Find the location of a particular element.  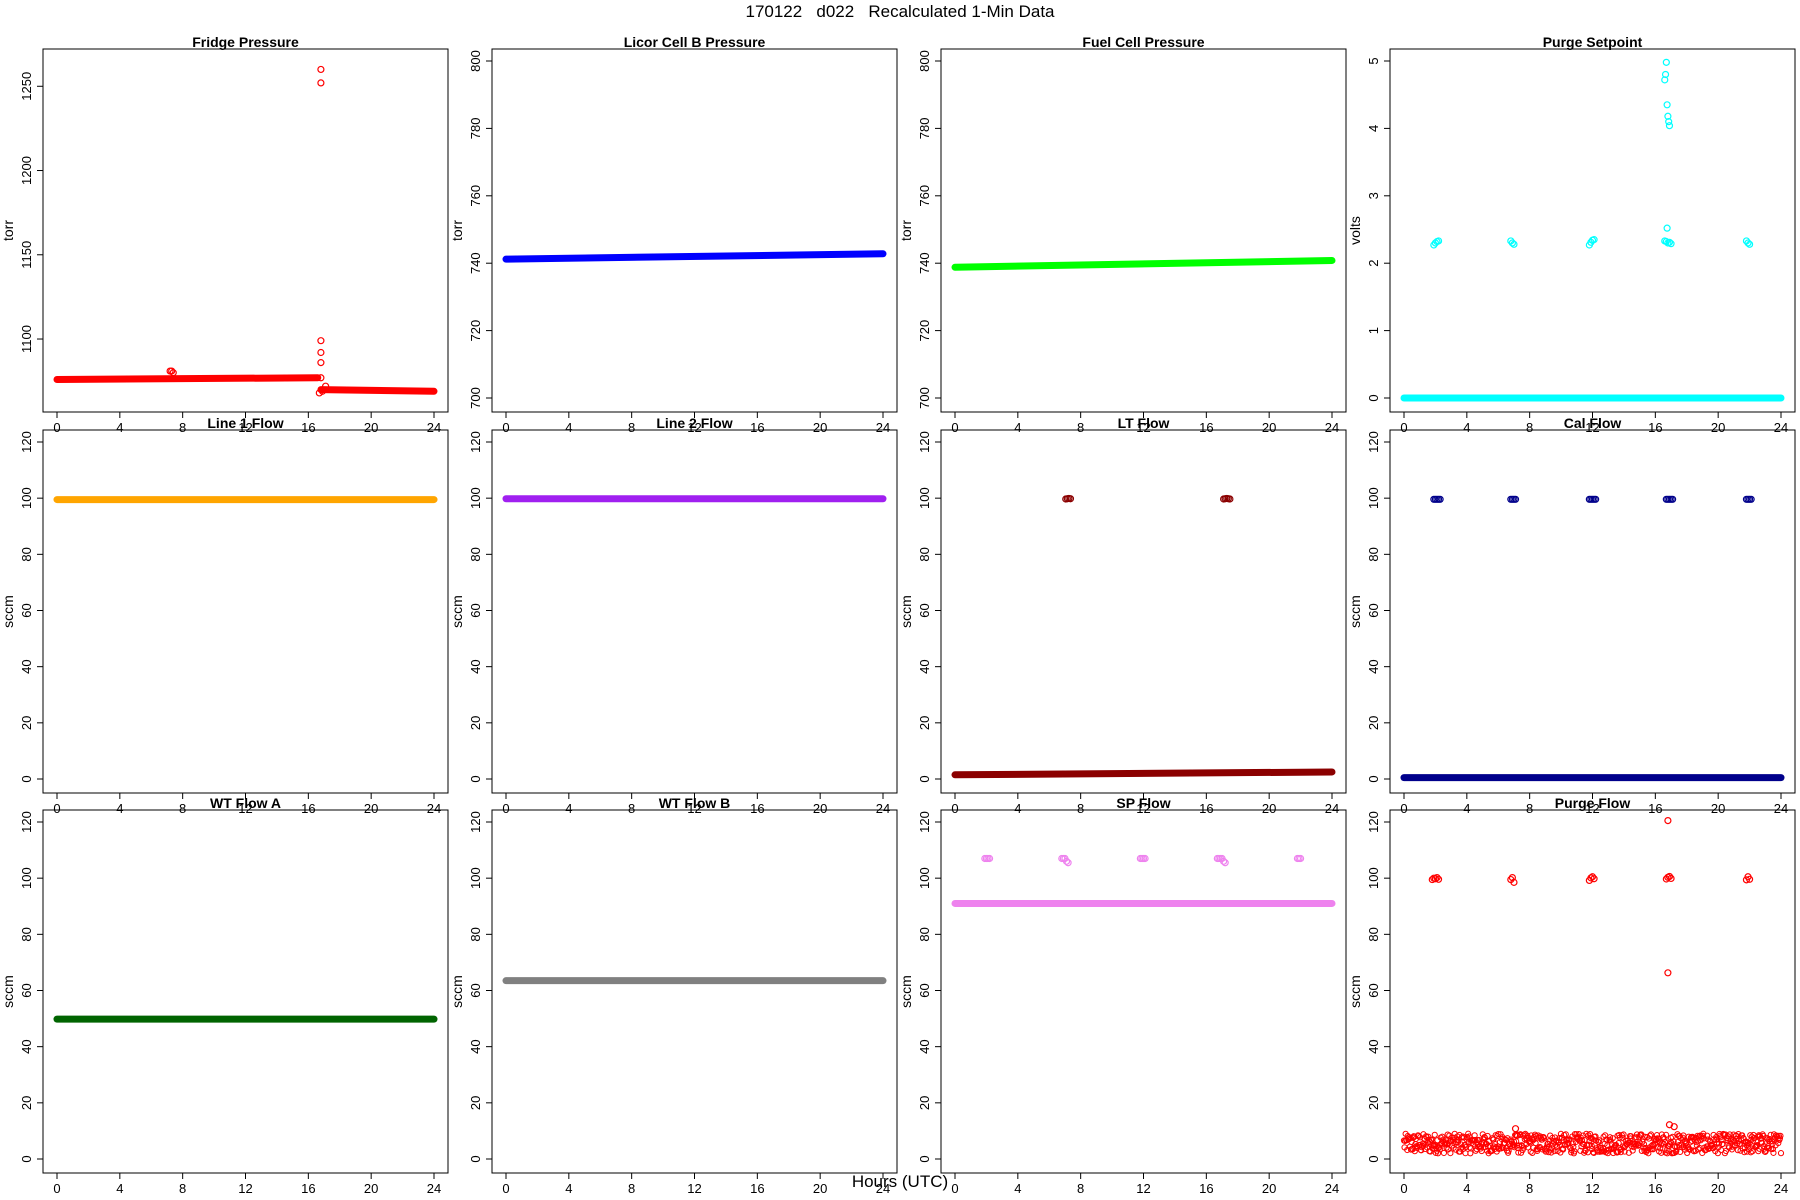

panel-title: Fridge Pressure is located at coordinates (245, 42).